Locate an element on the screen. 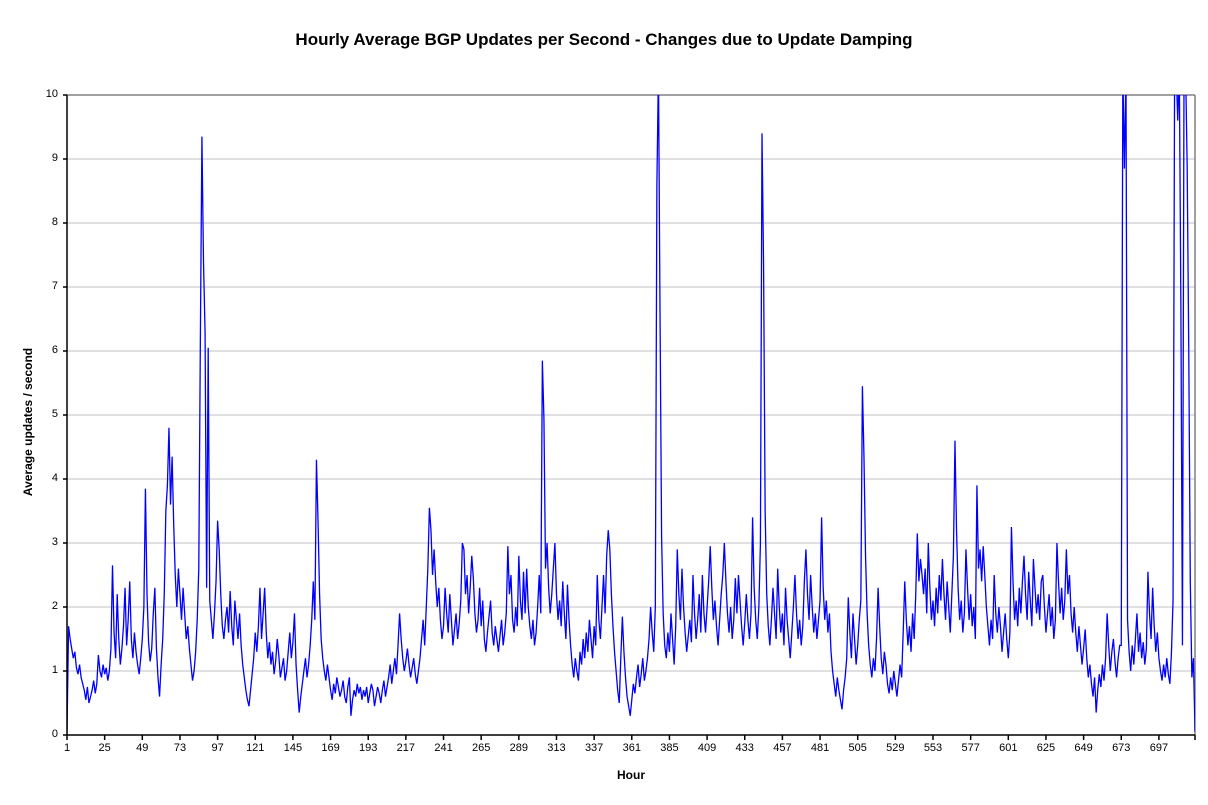 Image resolution: width=1208 pixels, height=805 pixels. x-tick-label-457: 457 is located at coordinates (782, 748).